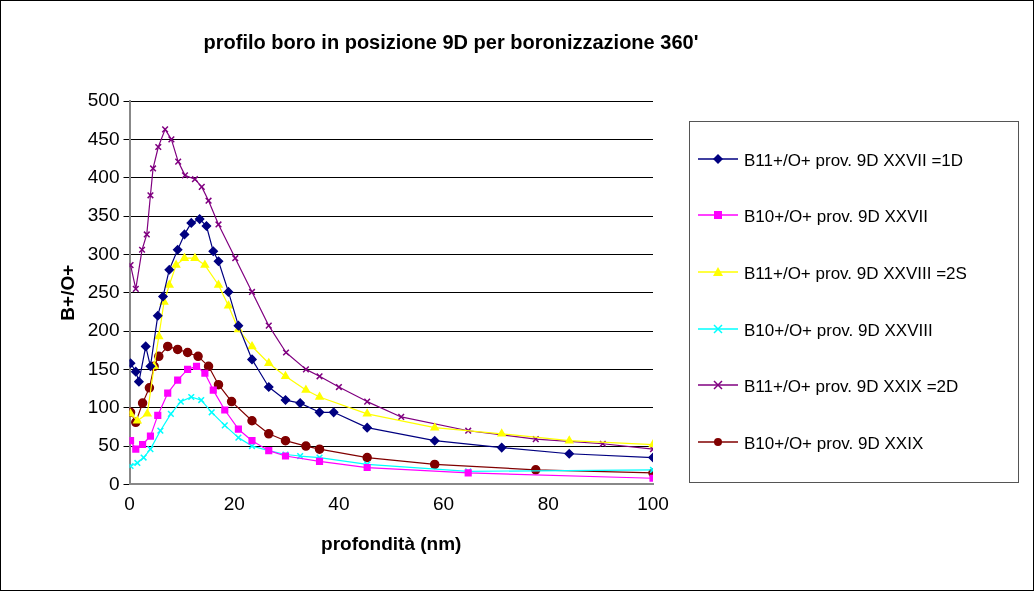  What do you see at coordinates (103, 138) in the screenshot?
I see `y-tick-label: 450` at bounding box center [103, 138].